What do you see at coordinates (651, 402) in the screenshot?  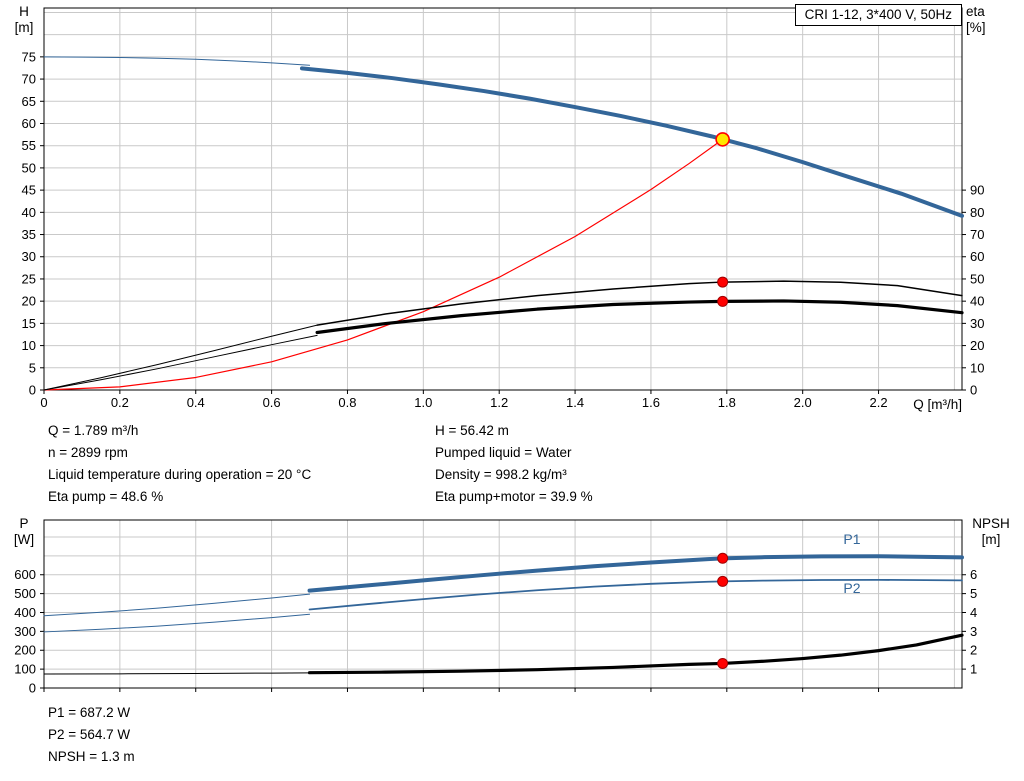 I see `svg-text: 1.6` at bounding box center [651, 402].